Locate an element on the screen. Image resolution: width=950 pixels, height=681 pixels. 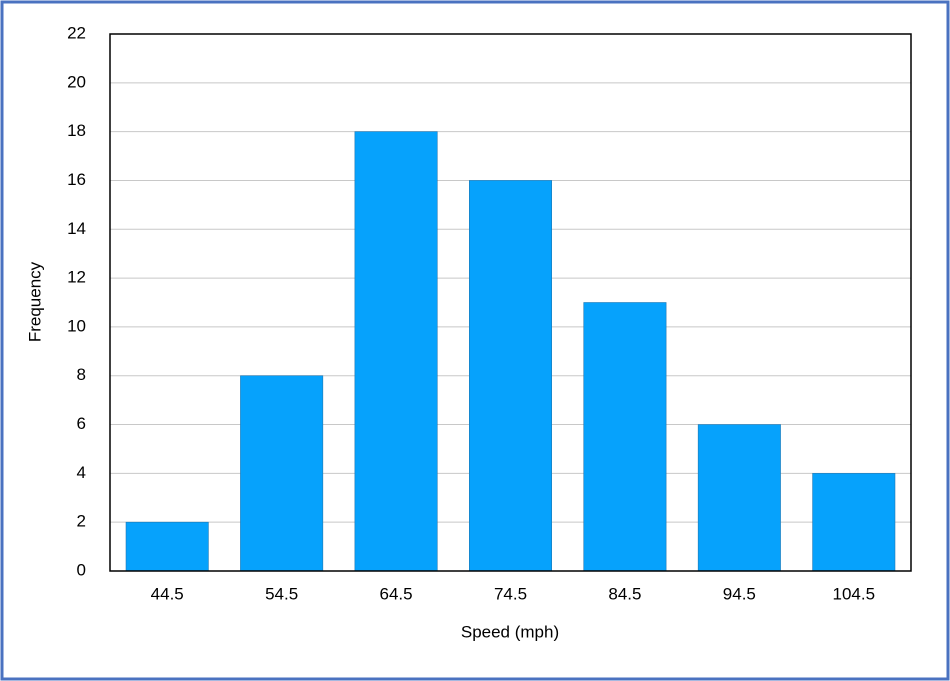
y-tick-label: 12 is located at coordinates (76, 277).